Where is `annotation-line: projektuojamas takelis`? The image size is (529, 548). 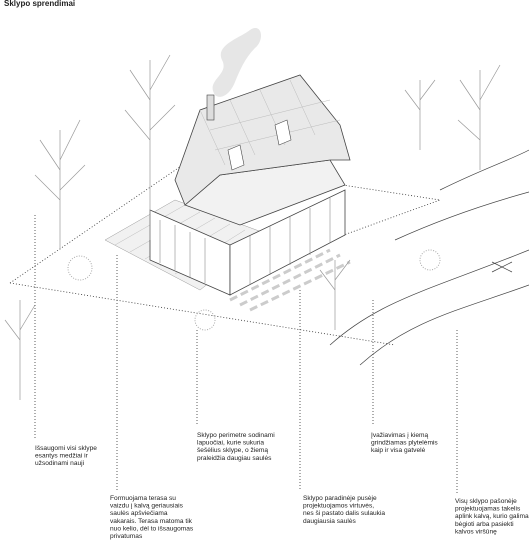
annotation-line: projektuojamas takelis is located at coordinates (488, 509).